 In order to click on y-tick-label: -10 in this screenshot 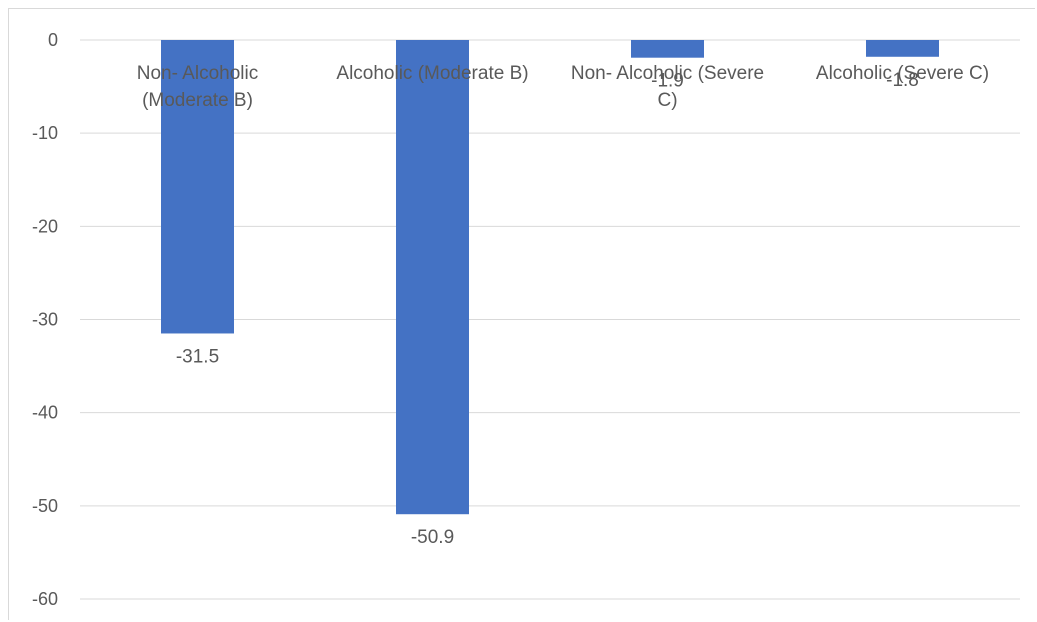, I will do `click(45, 133)`.